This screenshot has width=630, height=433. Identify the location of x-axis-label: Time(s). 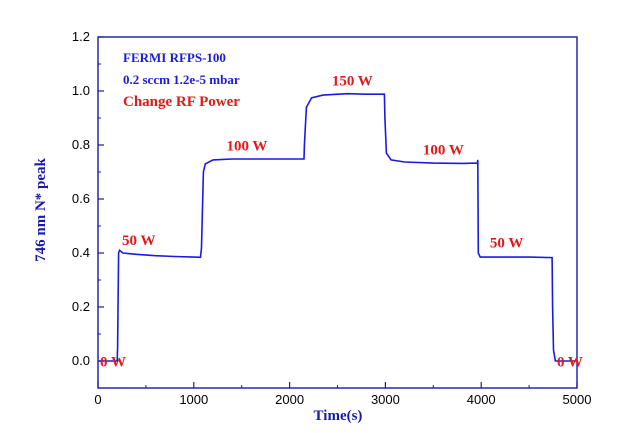
(338, 416).